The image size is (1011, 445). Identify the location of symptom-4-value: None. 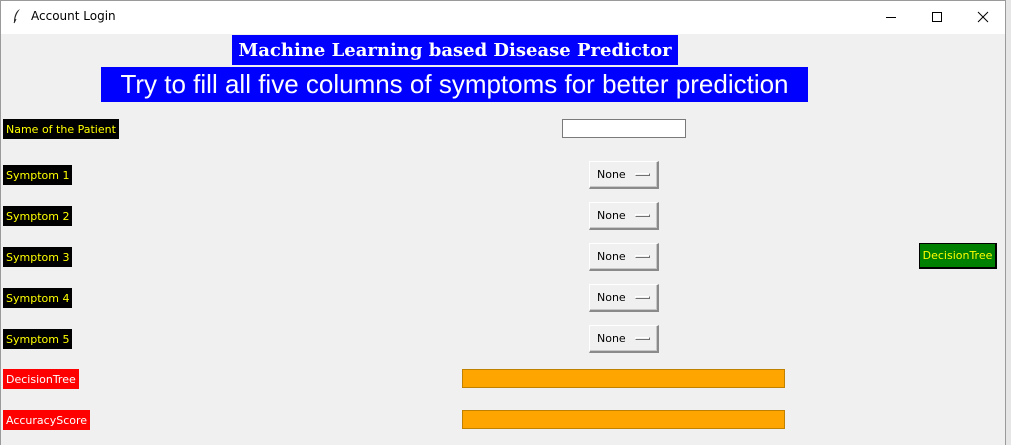
(611, 297).